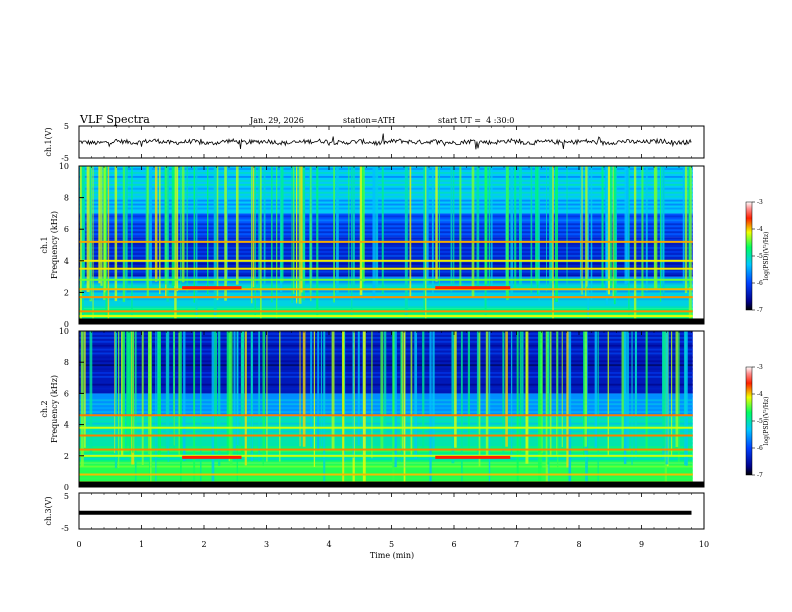 The height and width of the screenshot is (612, 792). What do you see at coordinates (516, 544) in the screenshot?
I see `xtick-label: 7` at bounding box center [516, 544].